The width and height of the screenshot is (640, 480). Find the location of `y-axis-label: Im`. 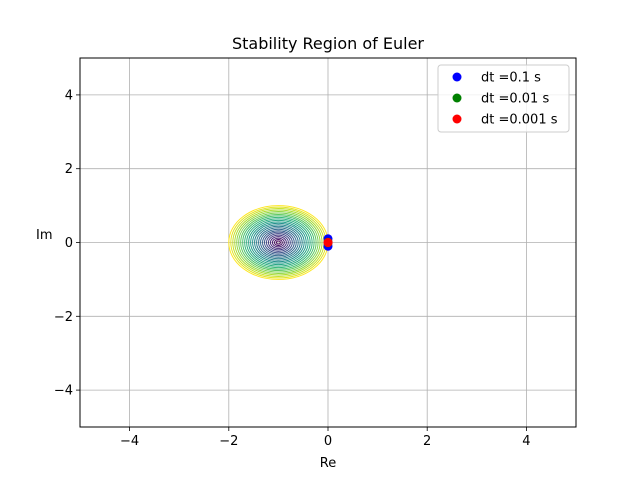

y-axis-label: Im is located at coordinates (44, 235).